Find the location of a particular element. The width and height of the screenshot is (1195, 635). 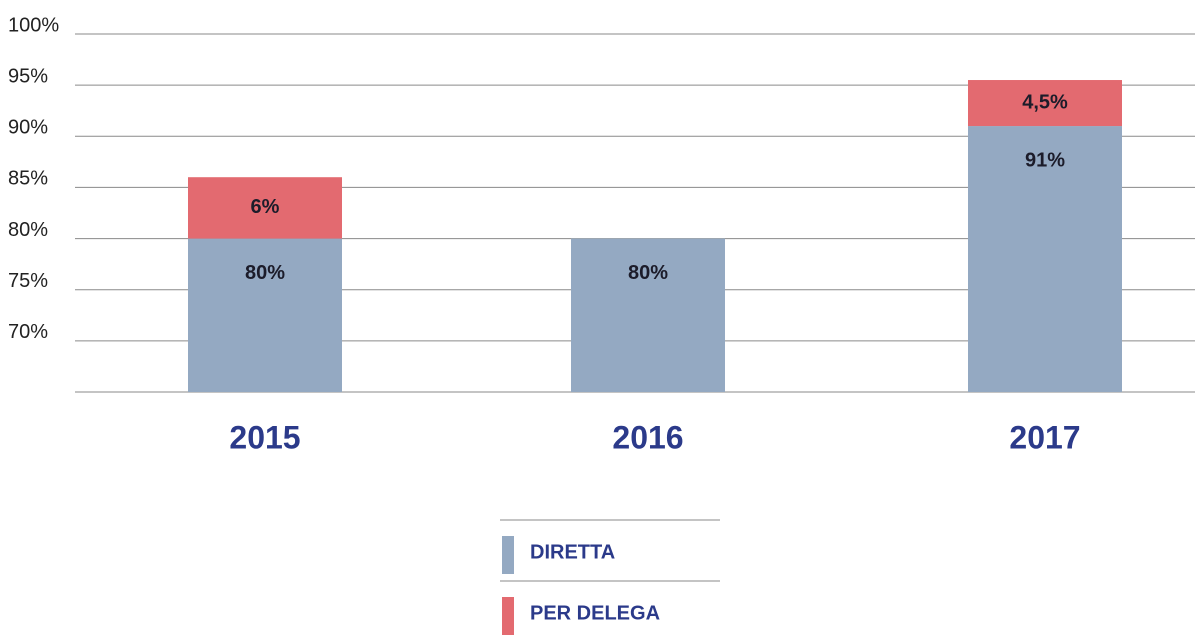

legend-label: PER DELEGA is located at coordinates (595, 613).